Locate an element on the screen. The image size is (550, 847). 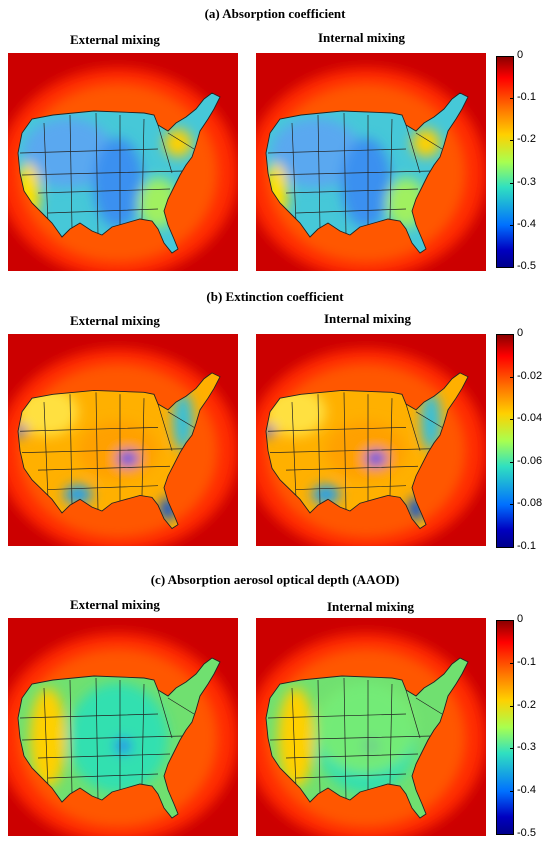
section-c-right-title: Internal mixing is located at coordinates (371, 606).